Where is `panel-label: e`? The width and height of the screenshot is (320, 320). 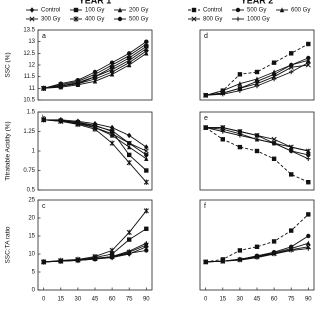 panel-label: e is located at coordinates (206, 118).